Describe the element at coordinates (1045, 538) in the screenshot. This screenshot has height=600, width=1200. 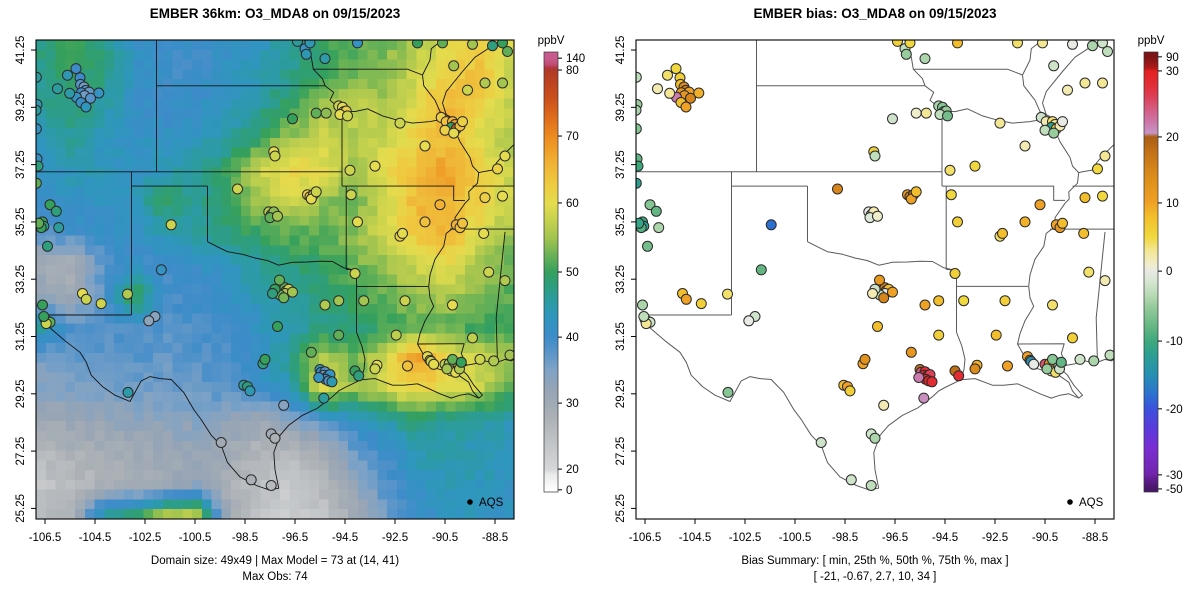
I see `x-tick-label: -90.5` at that location.